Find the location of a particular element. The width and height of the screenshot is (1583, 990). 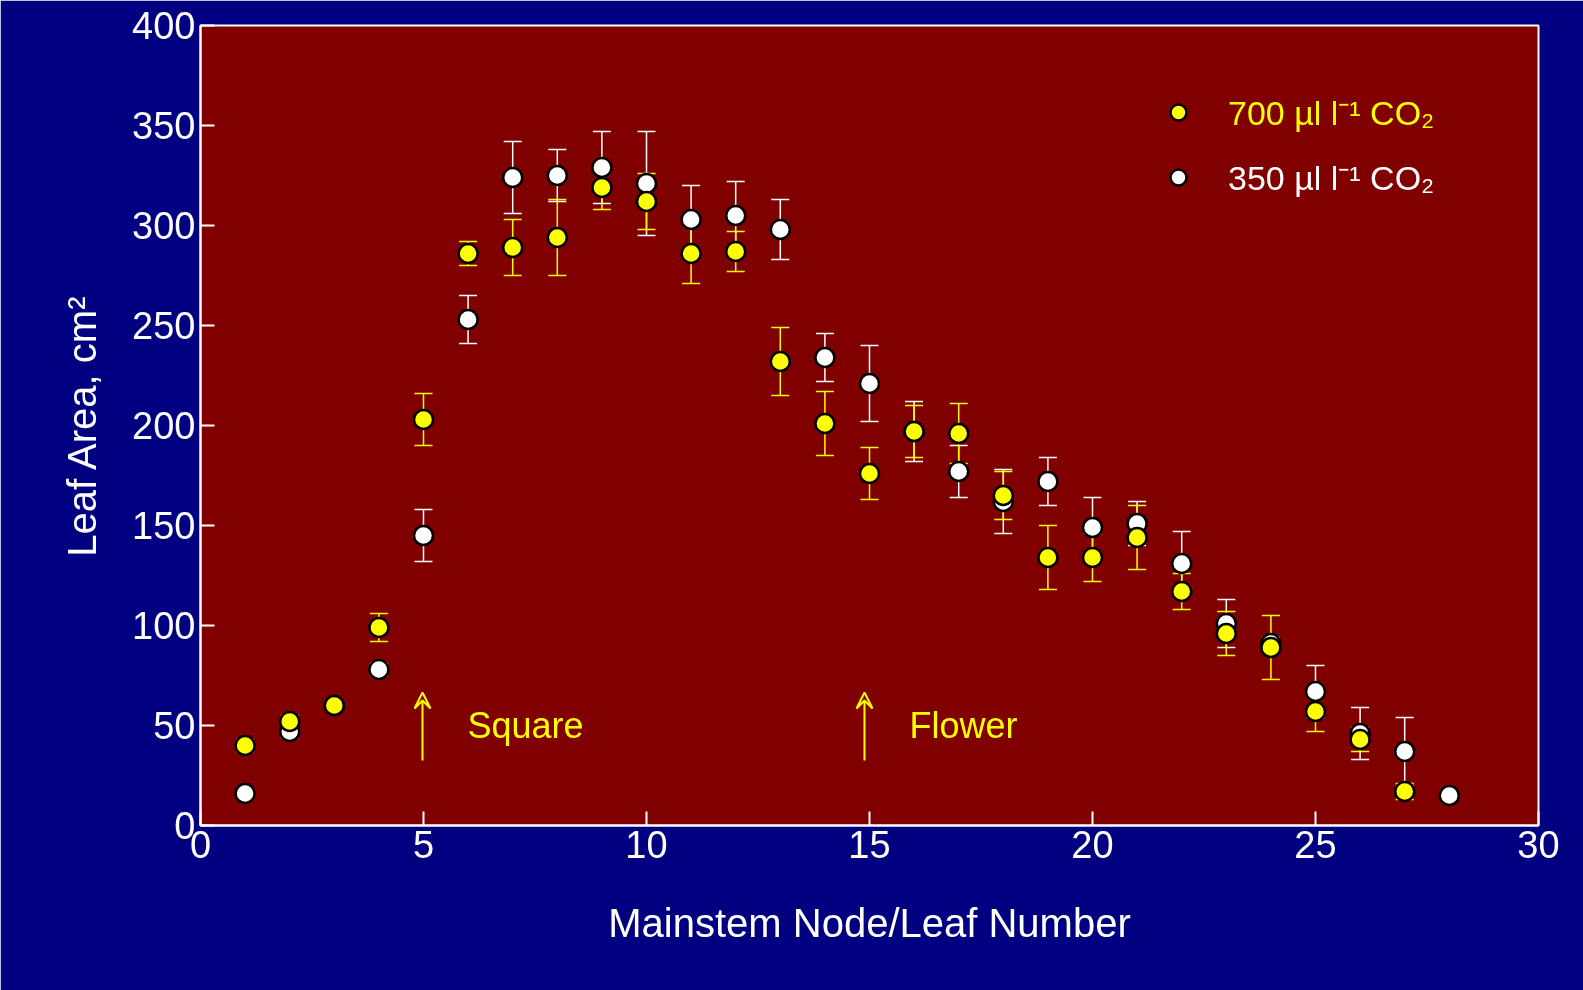

y-tick-label: 150 is located at coordinates (164, 526).